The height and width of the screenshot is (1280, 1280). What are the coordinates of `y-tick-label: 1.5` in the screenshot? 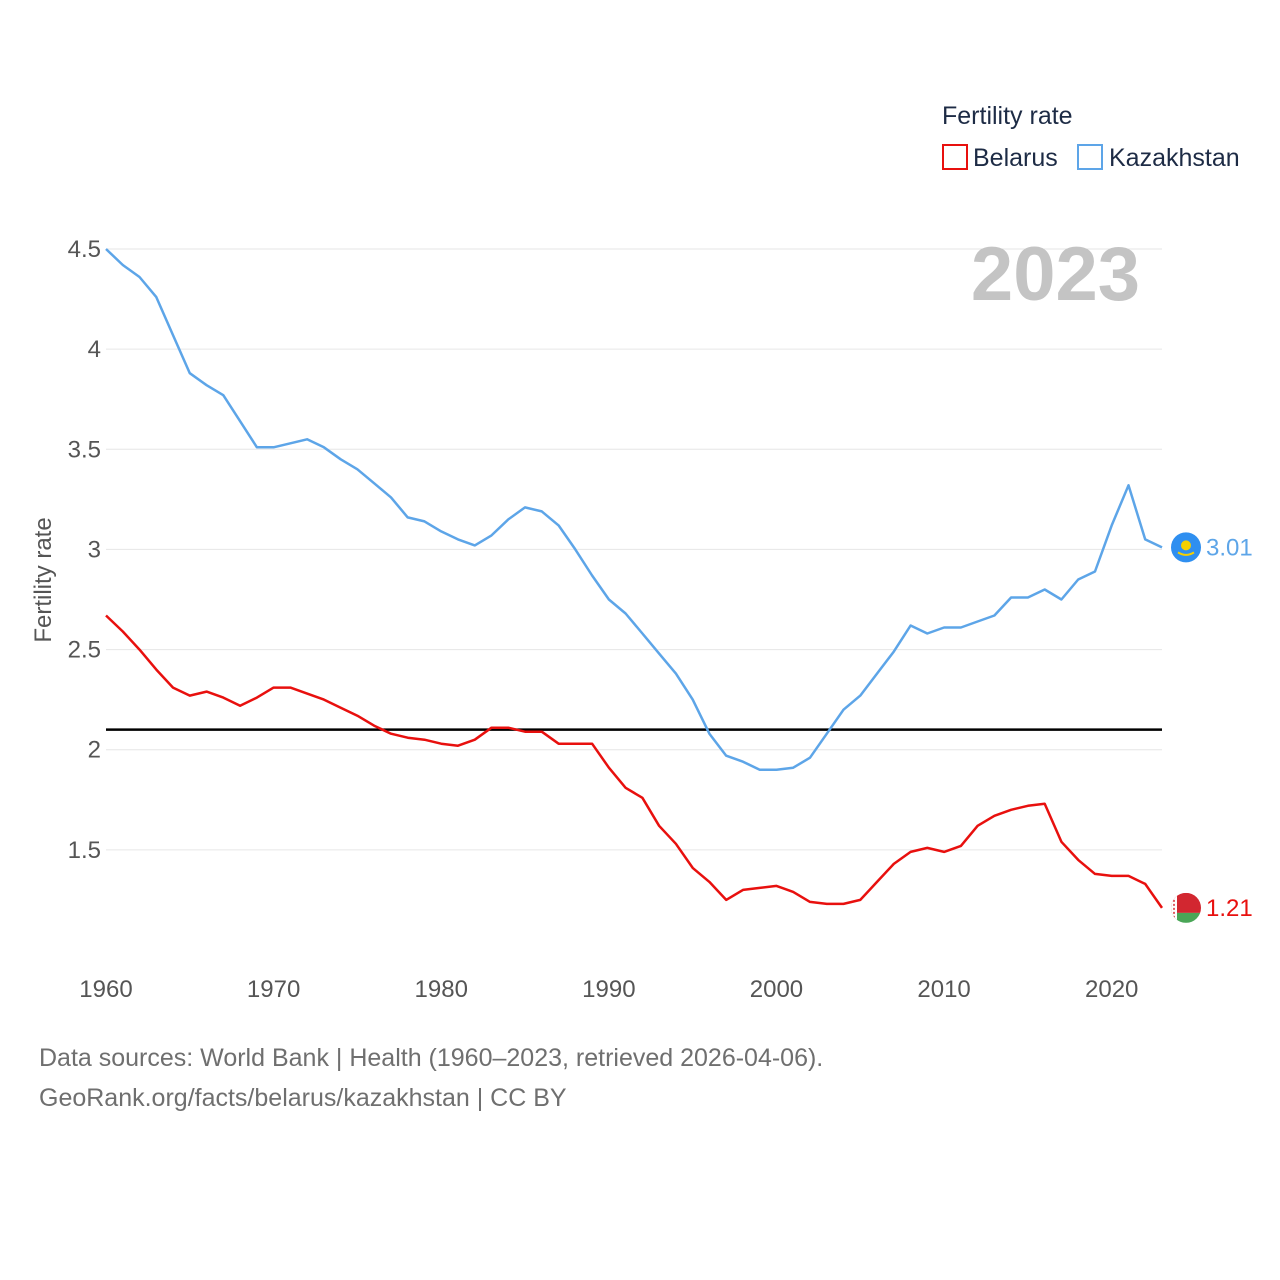 It's located at (84, 850).